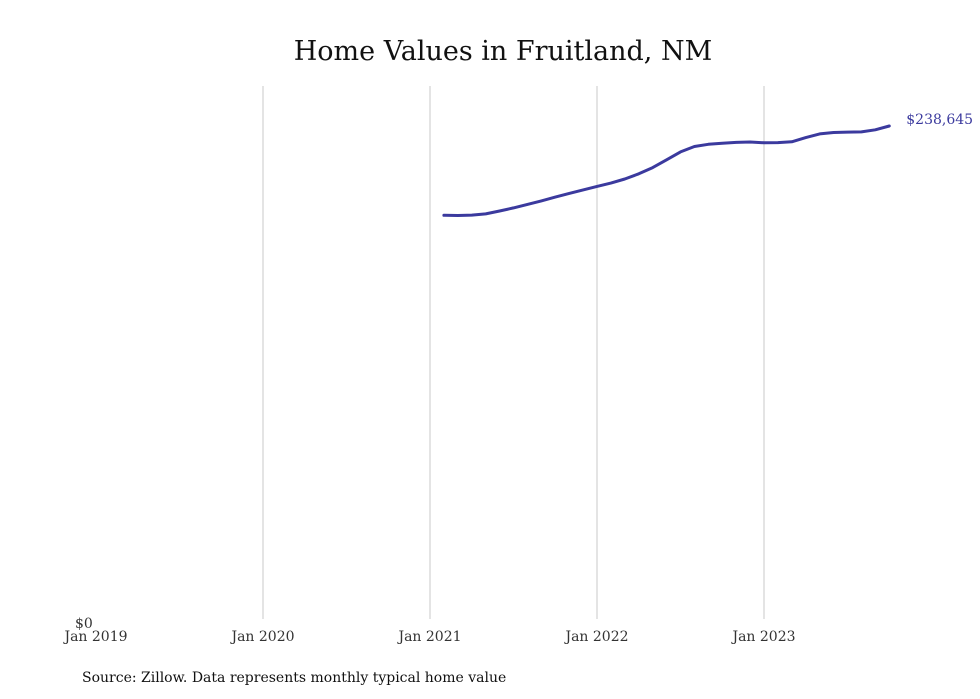 The image size is (980, 699). What do you see at coordinates (666, 170) in the screenshot?
I see `series-line` at bounding box center [666, 170].